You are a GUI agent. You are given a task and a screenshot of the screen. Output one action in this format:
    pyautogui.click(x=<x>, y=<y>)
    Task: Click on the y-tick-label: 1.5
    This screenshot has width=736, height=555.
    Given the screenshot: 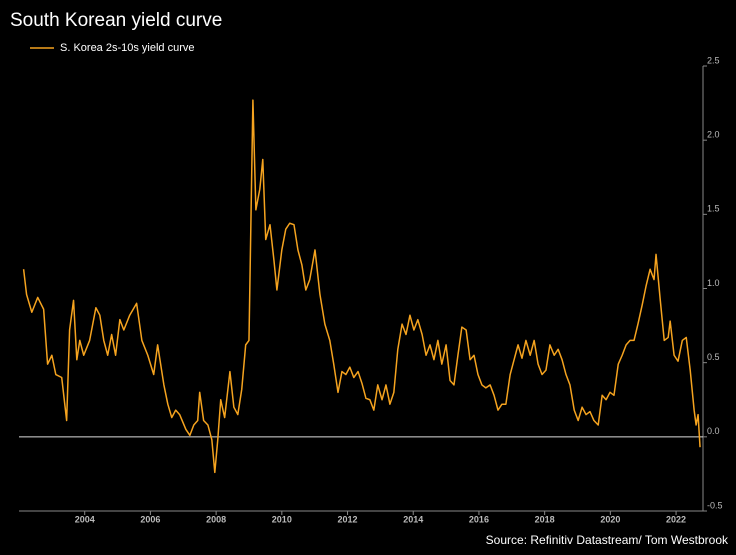 What is the action you would take?
    pyautogui.click(x=713, y=209)
    